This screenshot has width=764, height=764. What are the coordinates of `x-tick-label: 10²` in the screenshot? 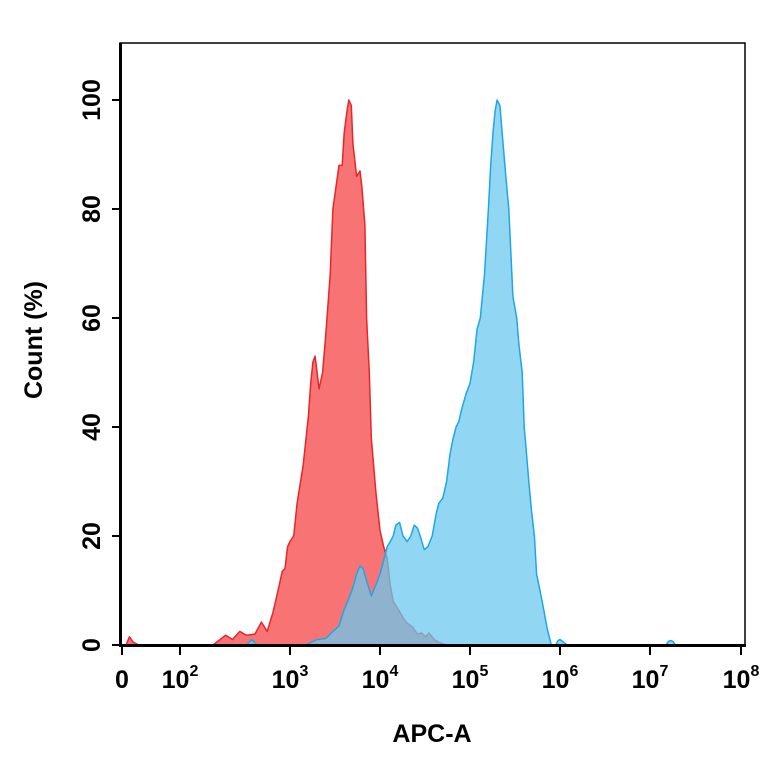 It's located at (180, 678).